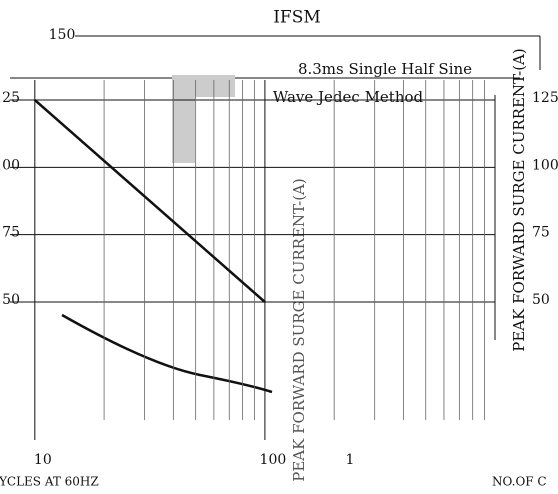 This screenshot has width=558, height=494. Describe the element at coordinates (167, 353) in the screenshot. I see `lower-curve-decor` at that location.